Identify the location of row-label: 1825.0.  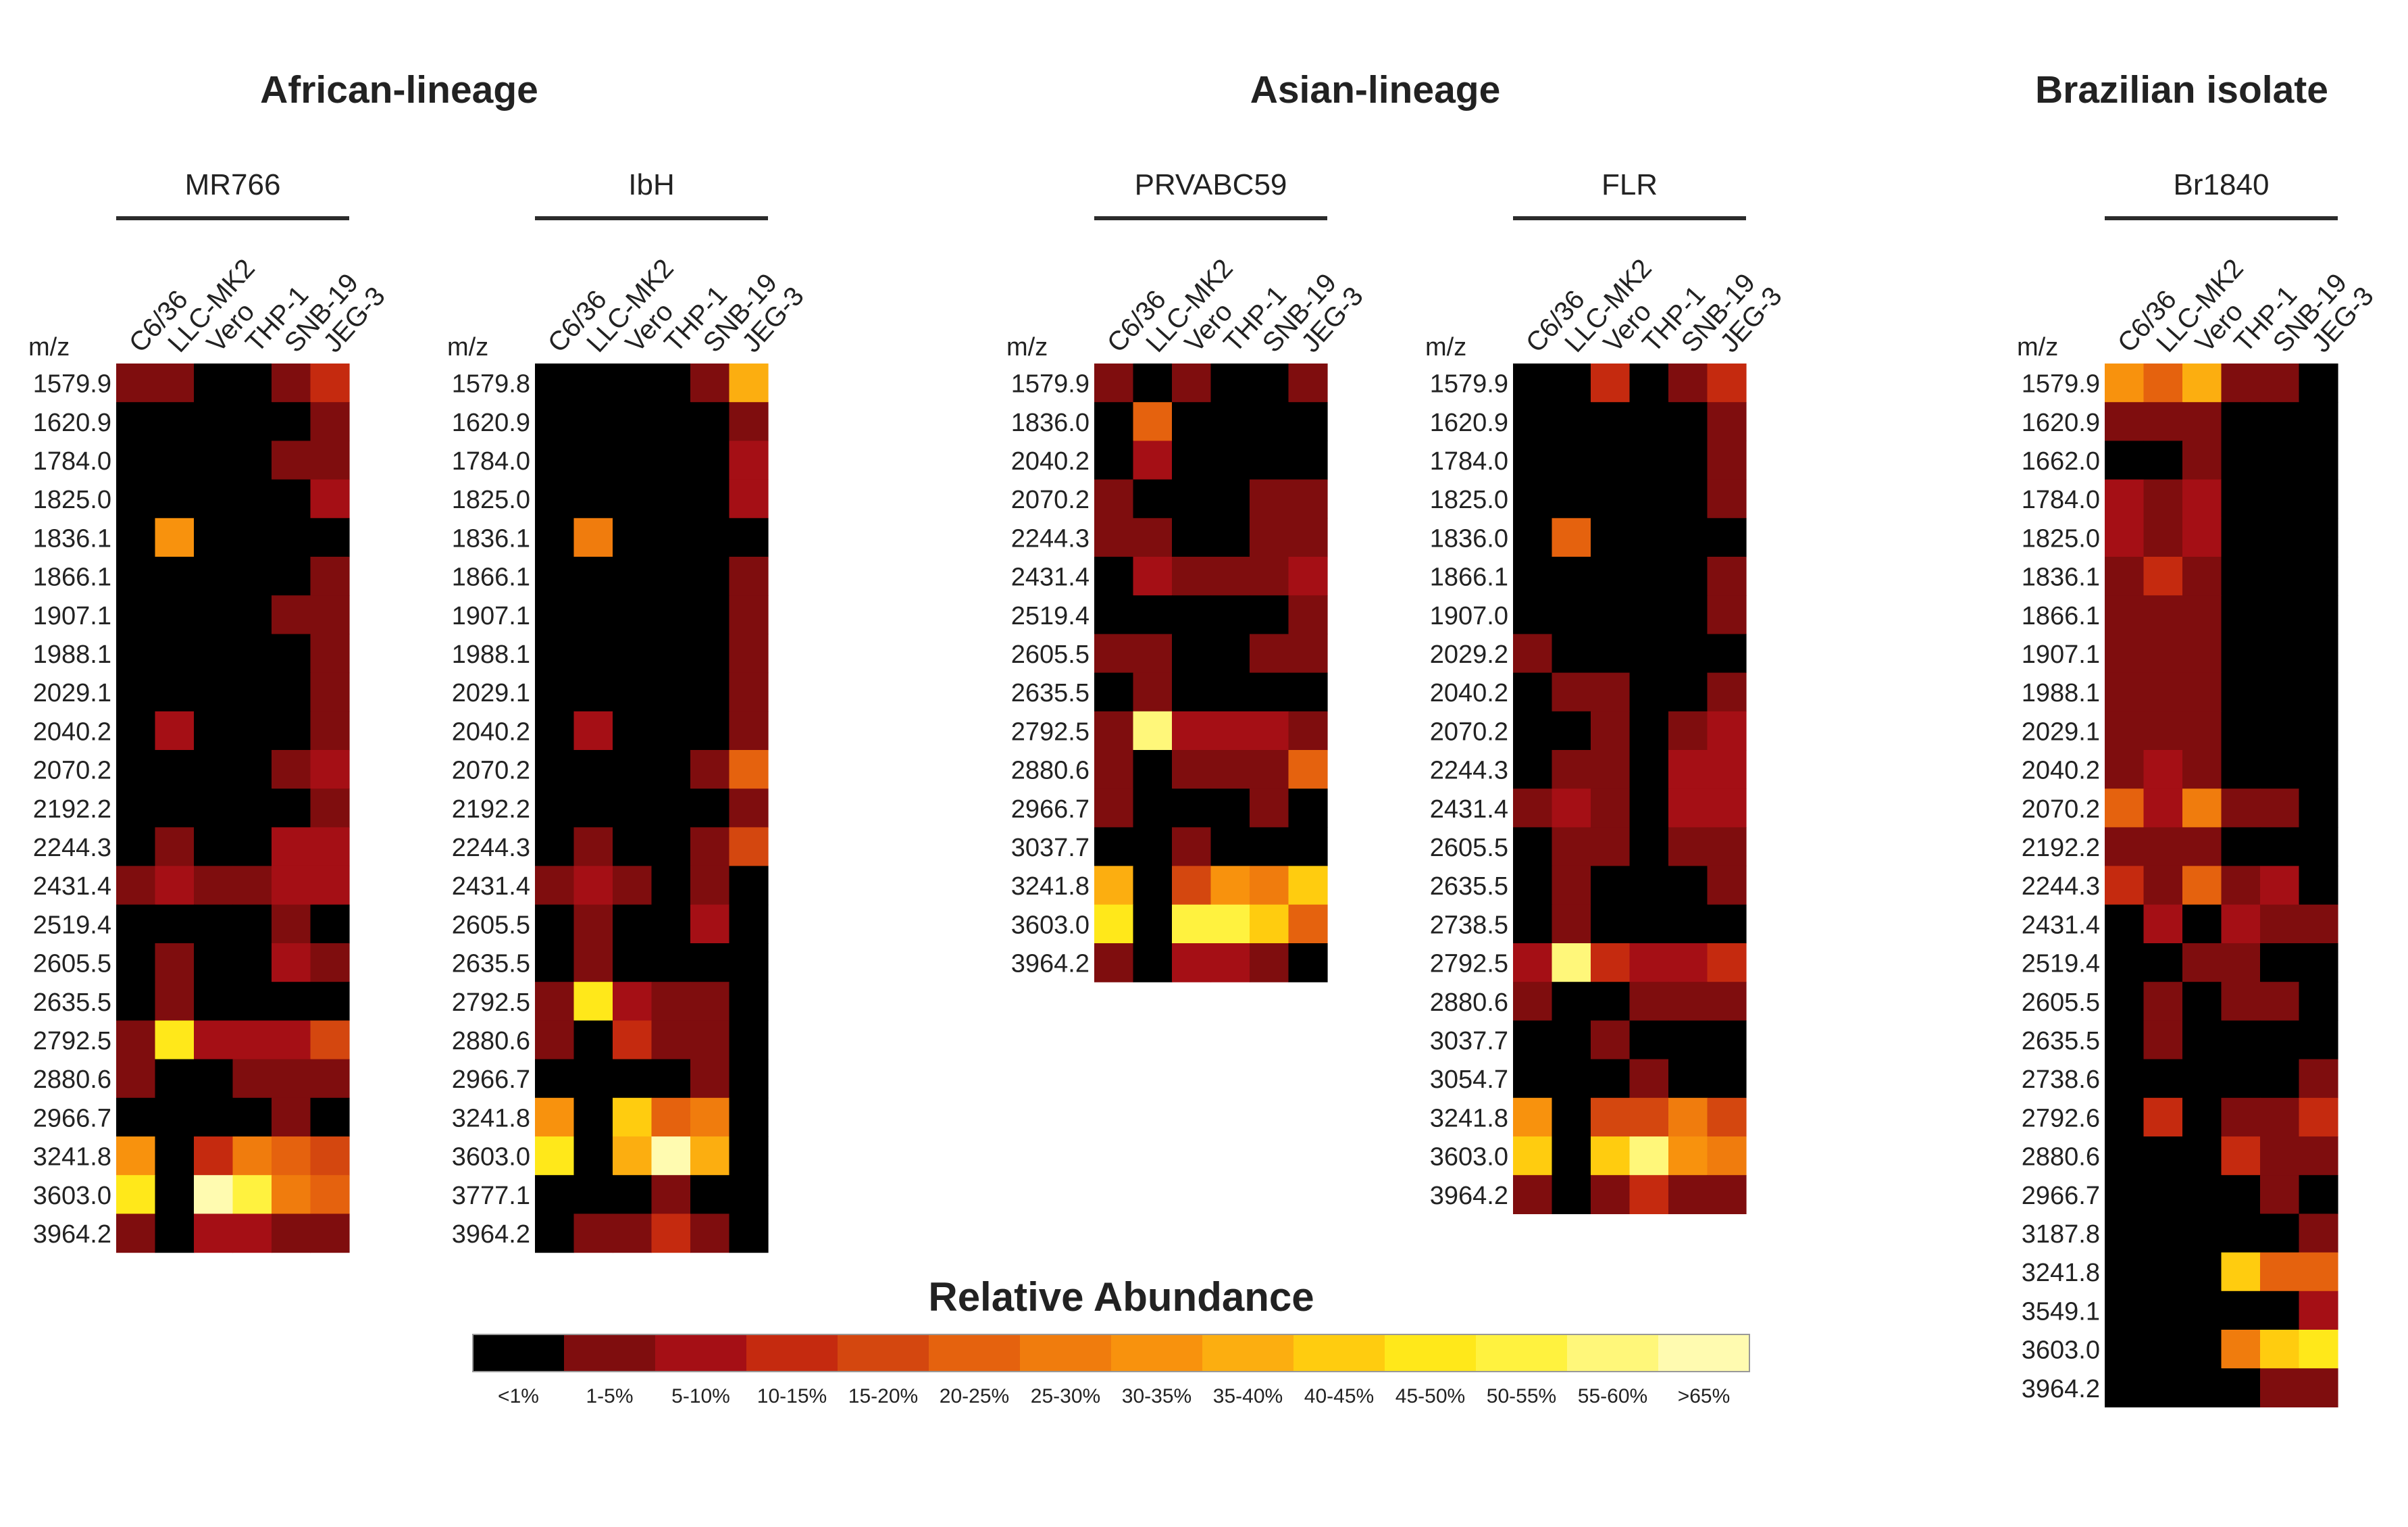
(72, 500).